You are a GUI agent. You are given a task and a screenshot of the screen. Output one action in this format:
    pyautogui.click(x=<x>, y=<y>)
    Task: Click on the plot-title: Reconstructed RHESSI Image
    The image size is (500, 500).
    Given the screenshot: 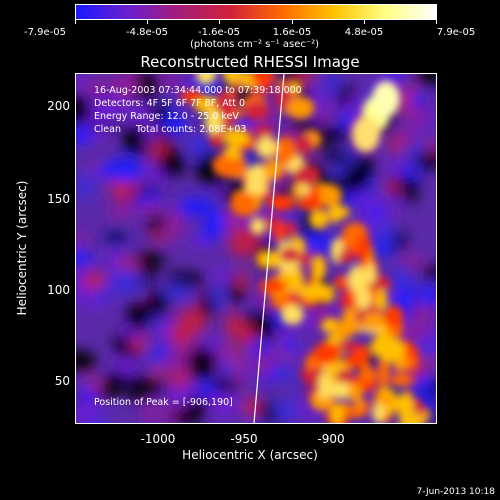 What is the action you would take?
    pyautogui.click(x=250, y=62)
    